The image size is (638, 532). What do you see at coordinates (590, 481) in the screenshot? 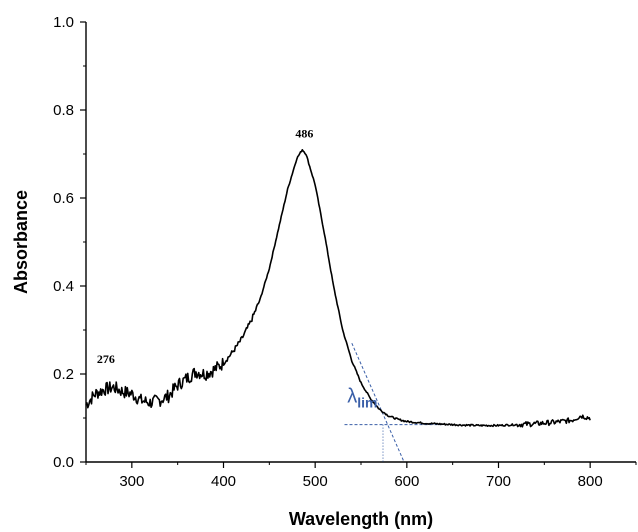
I see `x-tick-label-800: 800` at bounding box center [590, 481].